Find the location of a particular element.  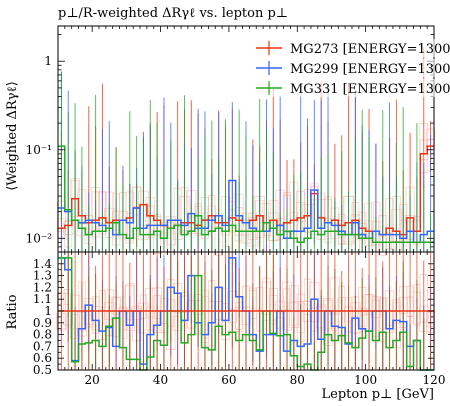

x-axis-label: Lepton p⊥ [GeV] is located at coordinates (378, 394).